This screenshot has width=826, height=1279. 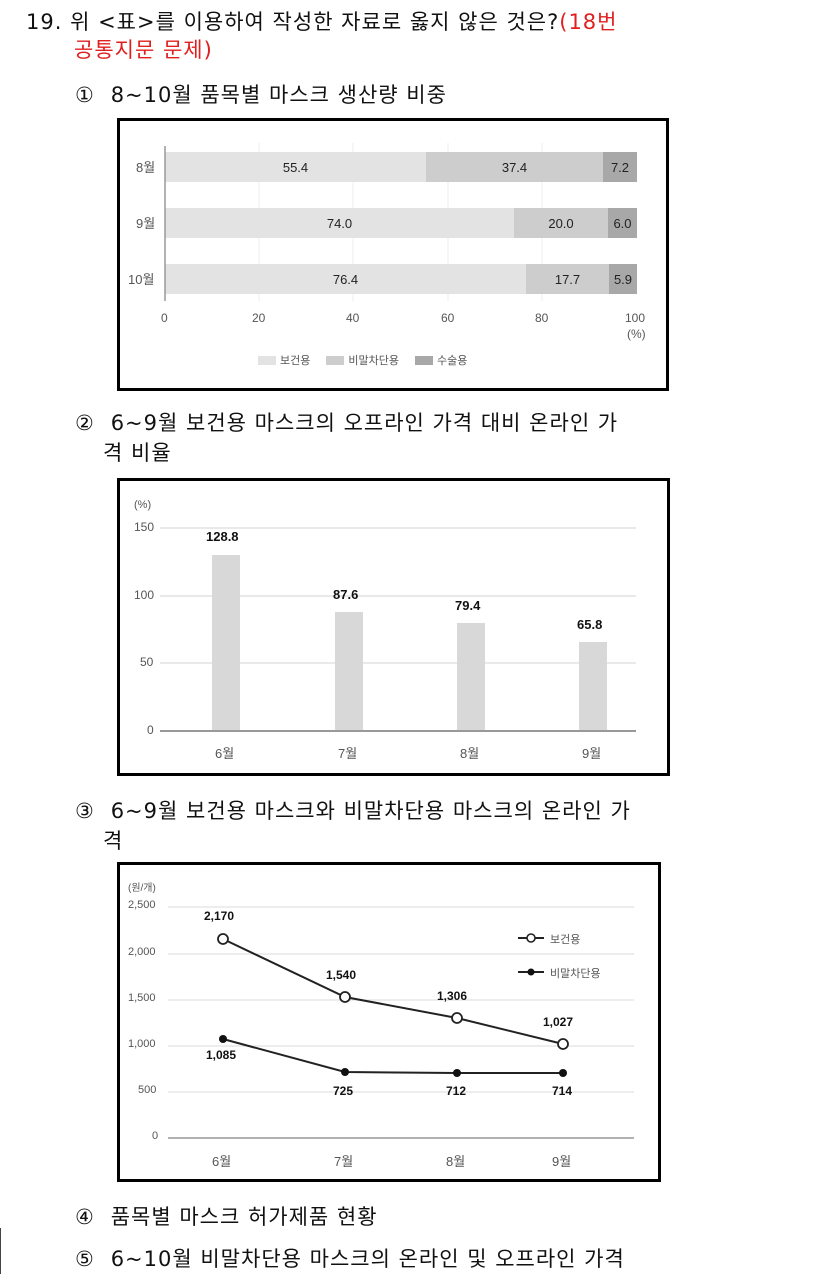 What do you see at coordinates (343, 1091) in the screenshot?
I see `chart-3-value-label: 725` at bounding box center [343, 1091].